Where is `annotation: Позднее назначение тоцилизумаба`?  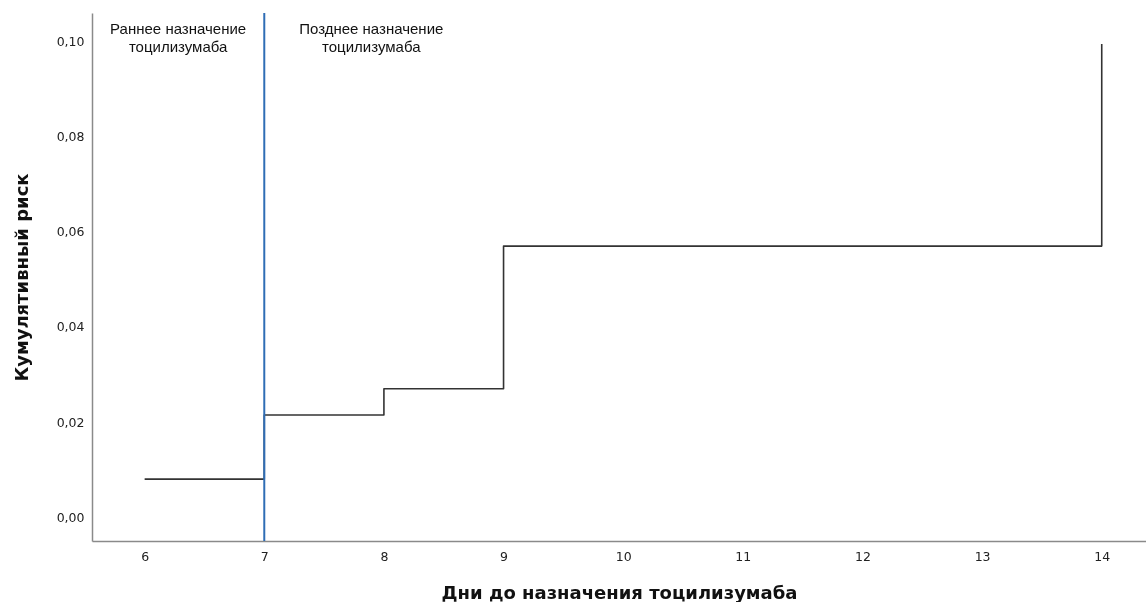
annotation: Позднее назначение тоцилизумаба is located at coordinates (371, 37).